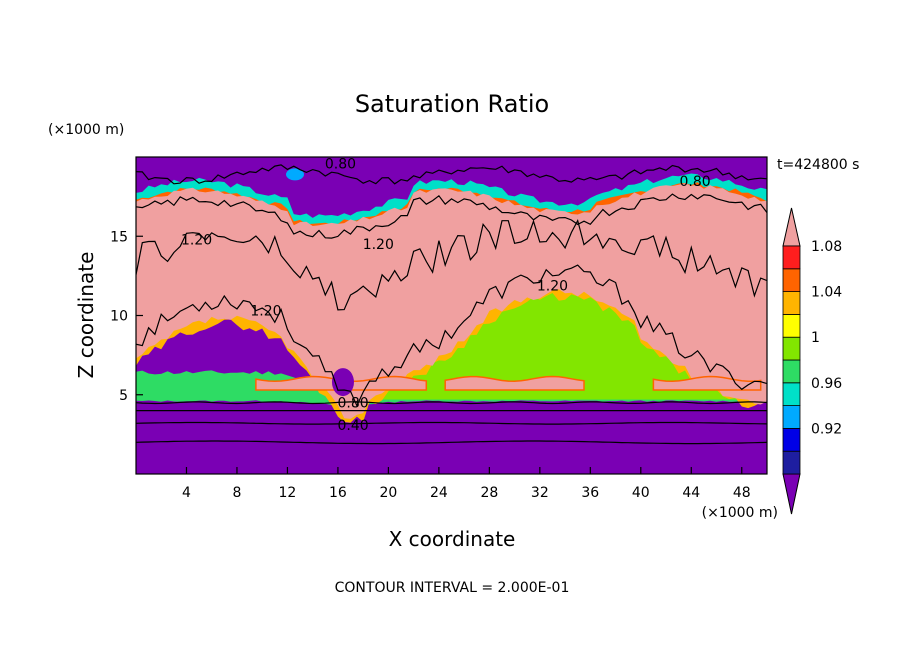 This screenshot has height=654, width=904. What do you see at coordinates (818, 165) in the screenshot?
I see `time-label: t=424800 s` at bounding box center [818, 165].